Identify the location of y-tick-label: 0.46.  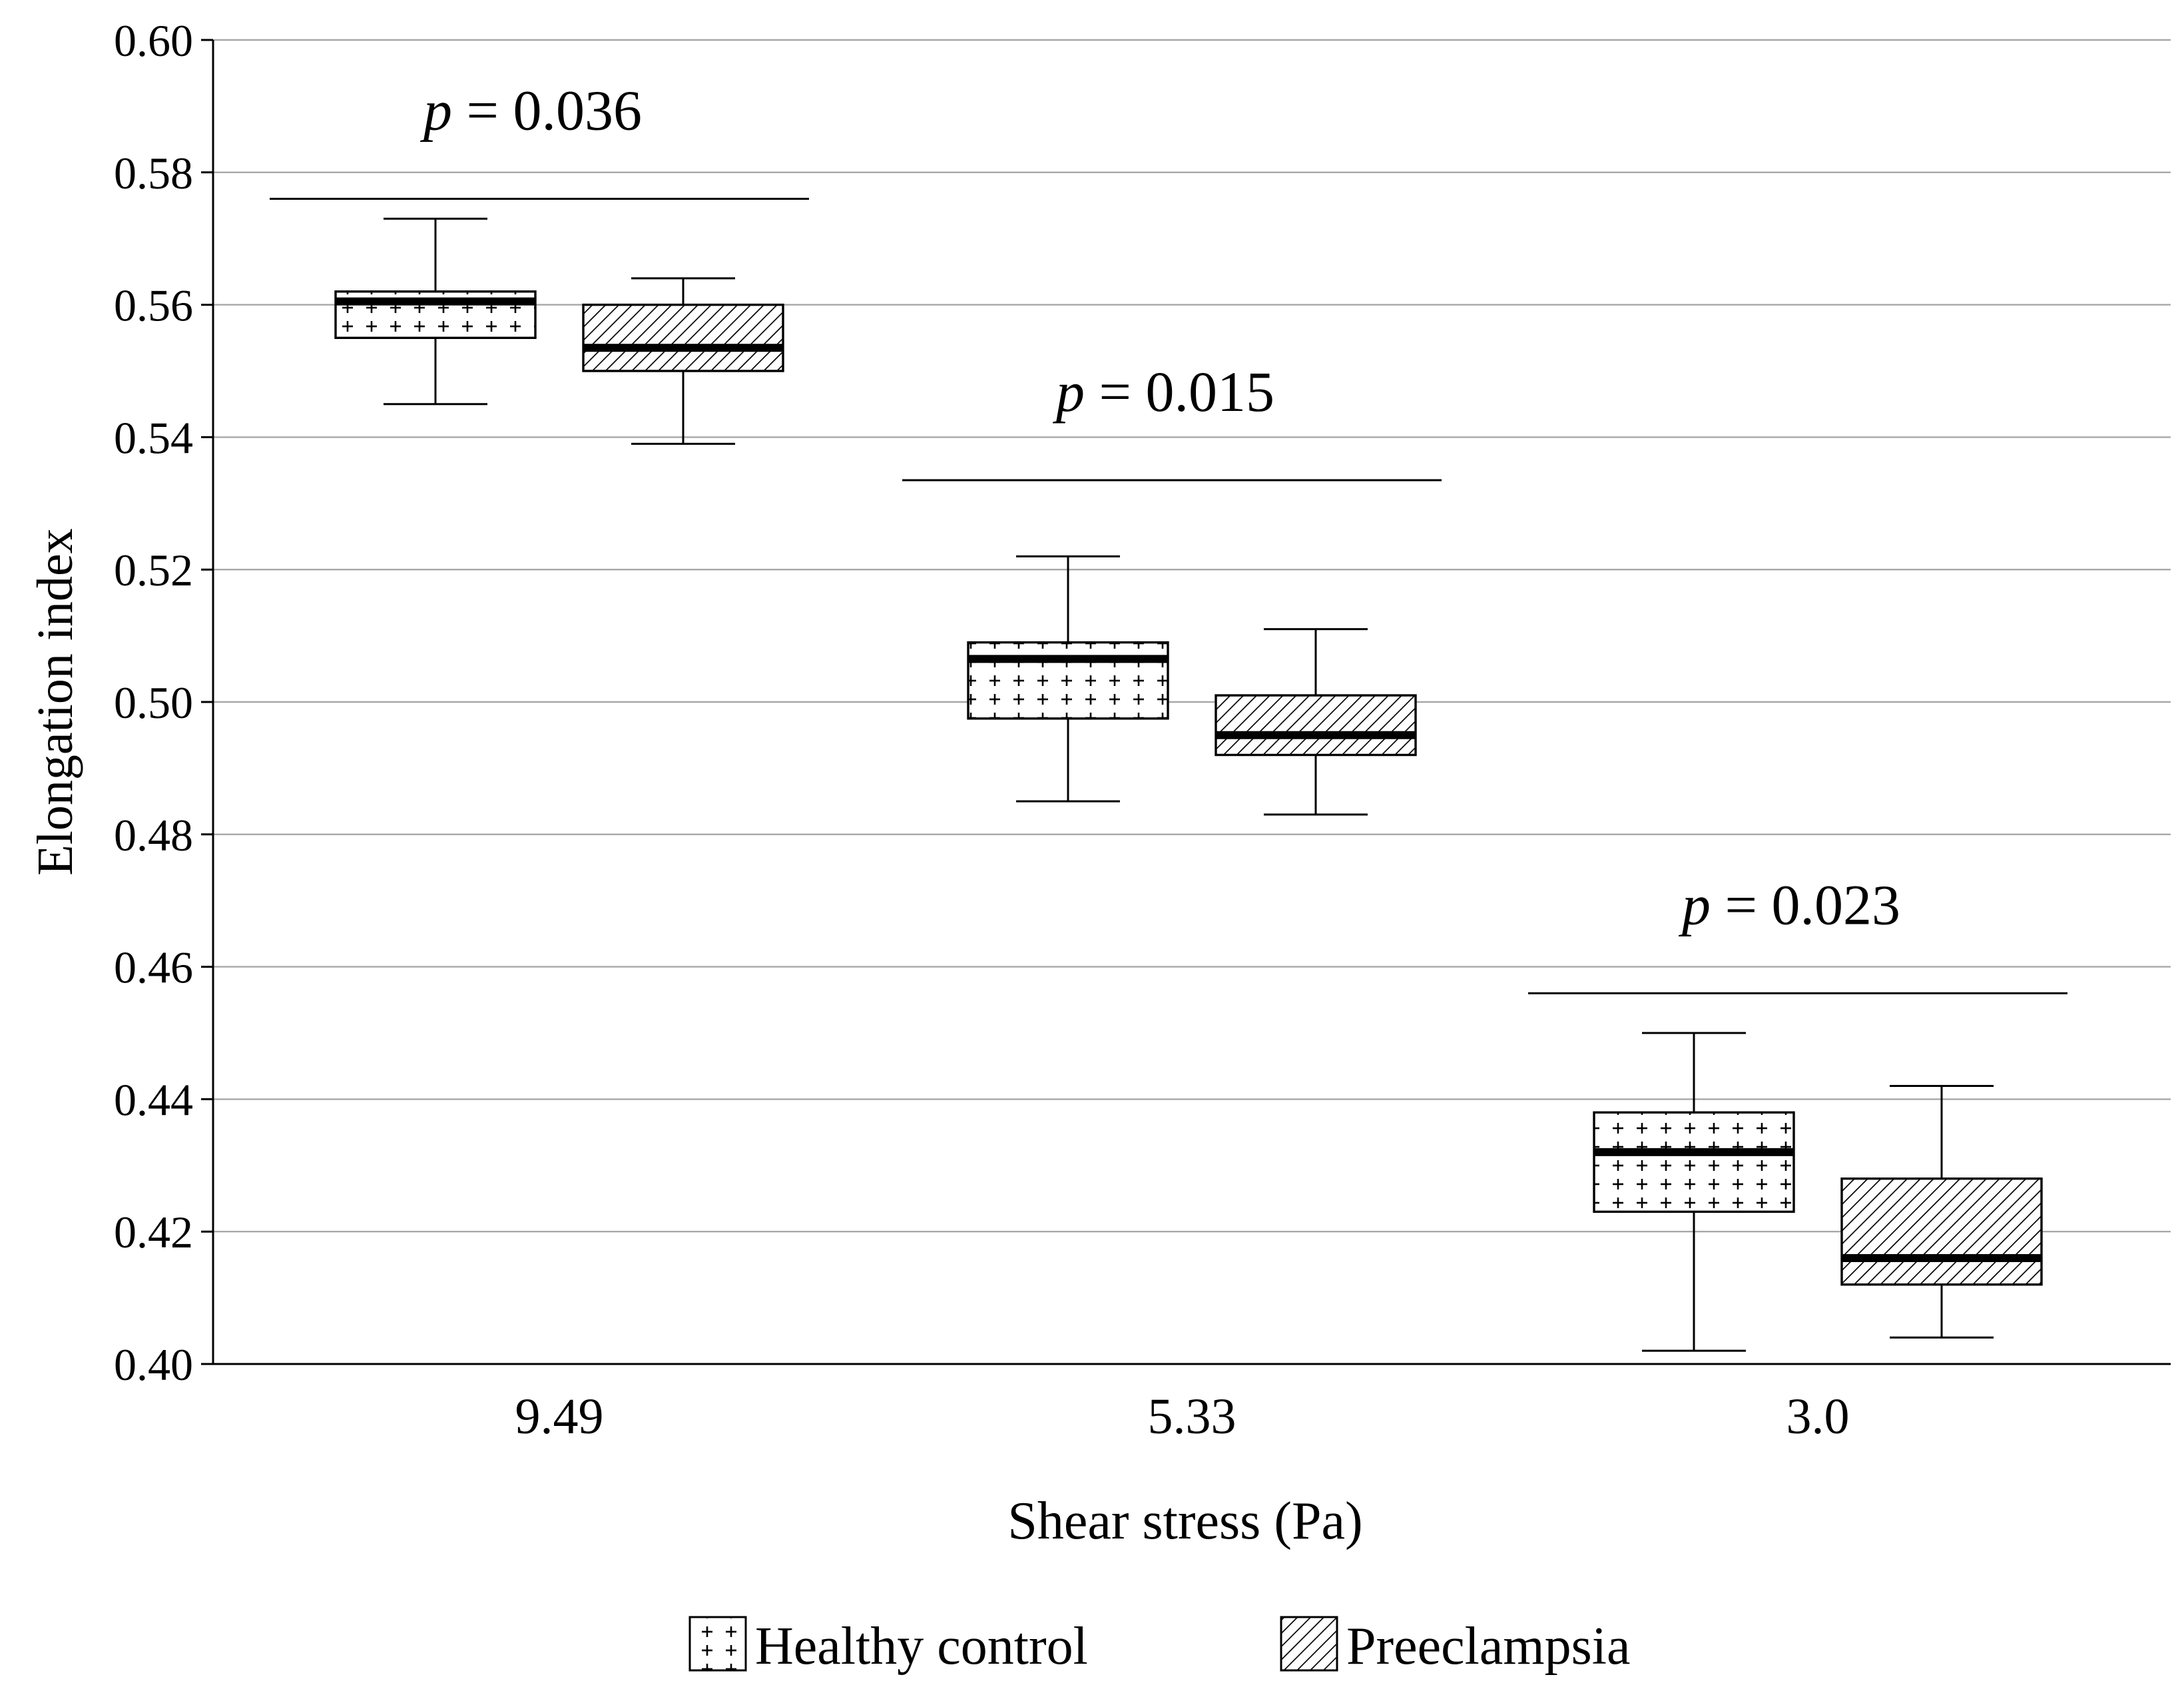
(153, 967).